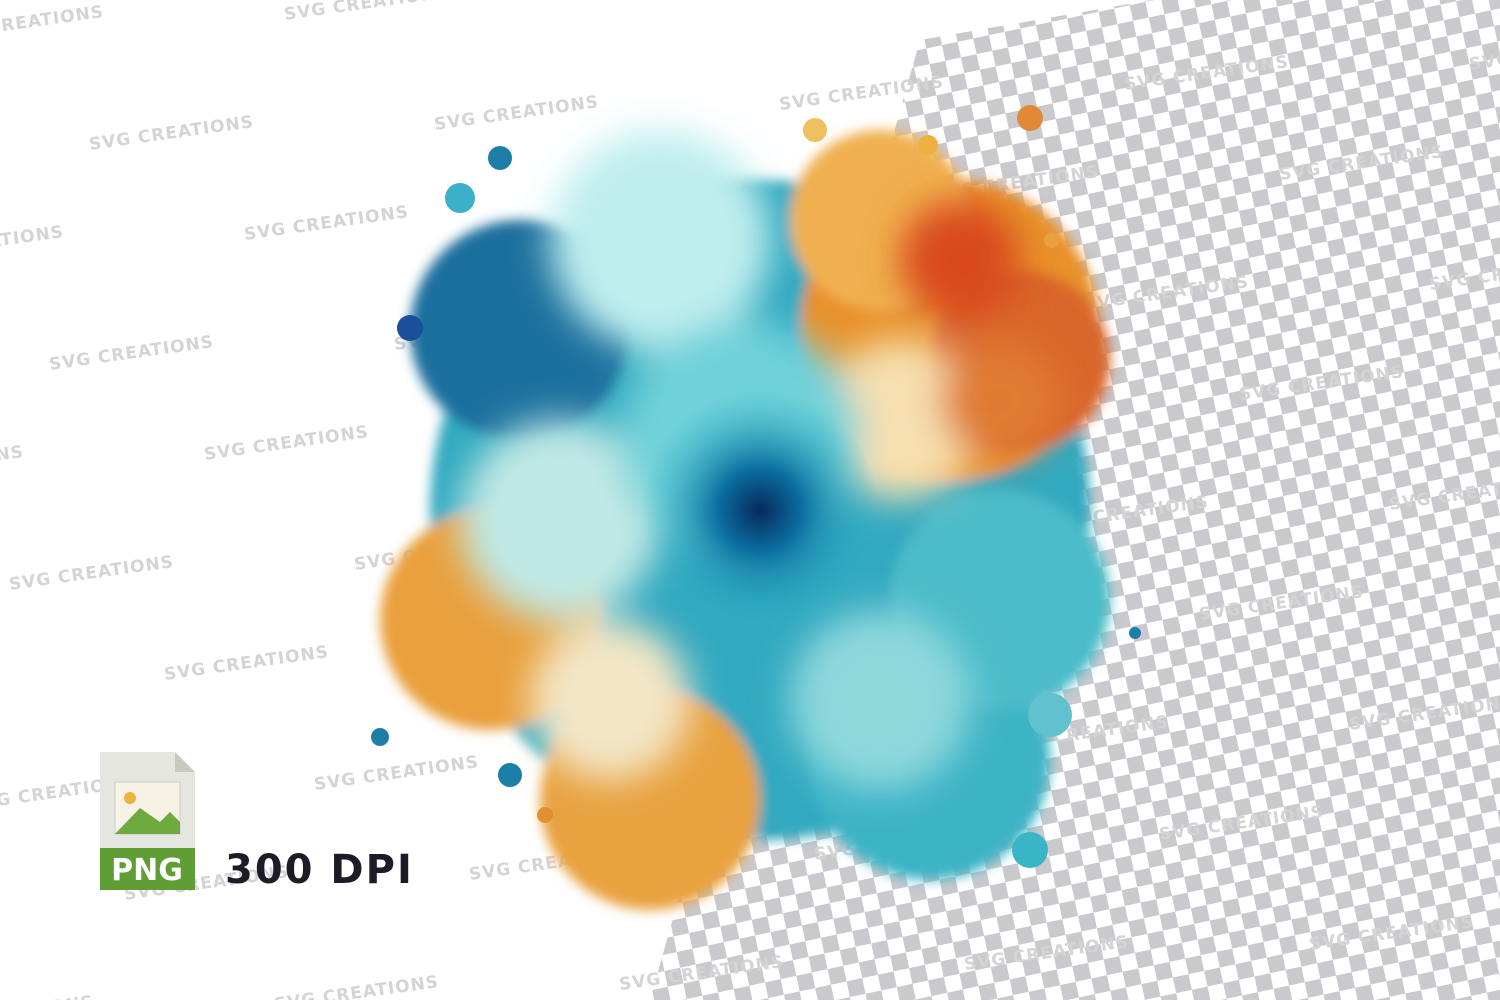 The image size is (1500, 1000). What do you see at coordinates (319, 870) in the screenshot?
I see `resolution-label: 300 DPI` at bounding box center [319, 870].